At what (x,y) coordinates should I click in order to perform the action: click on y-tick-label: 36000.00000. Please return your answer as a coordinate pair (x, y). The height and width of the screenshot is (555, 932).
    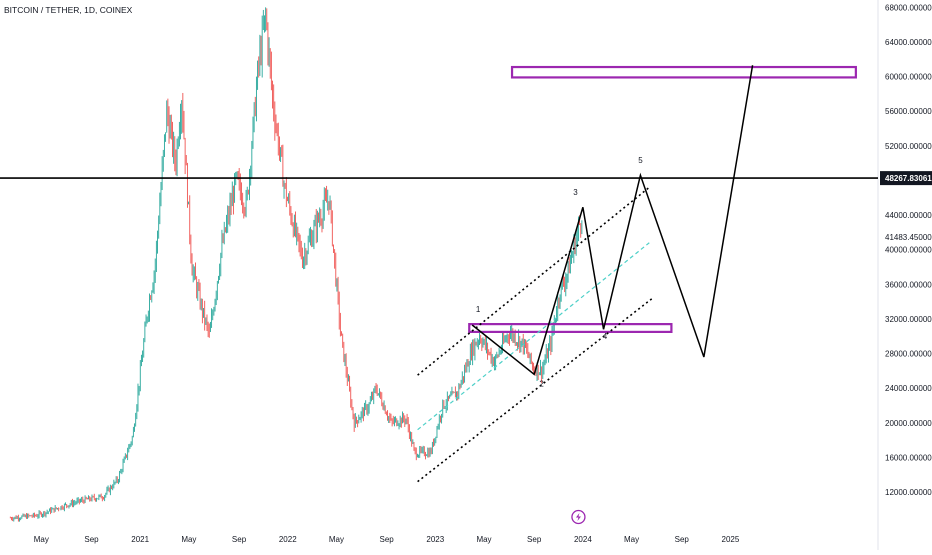
    Looking at the image, I should click on (908, 284).